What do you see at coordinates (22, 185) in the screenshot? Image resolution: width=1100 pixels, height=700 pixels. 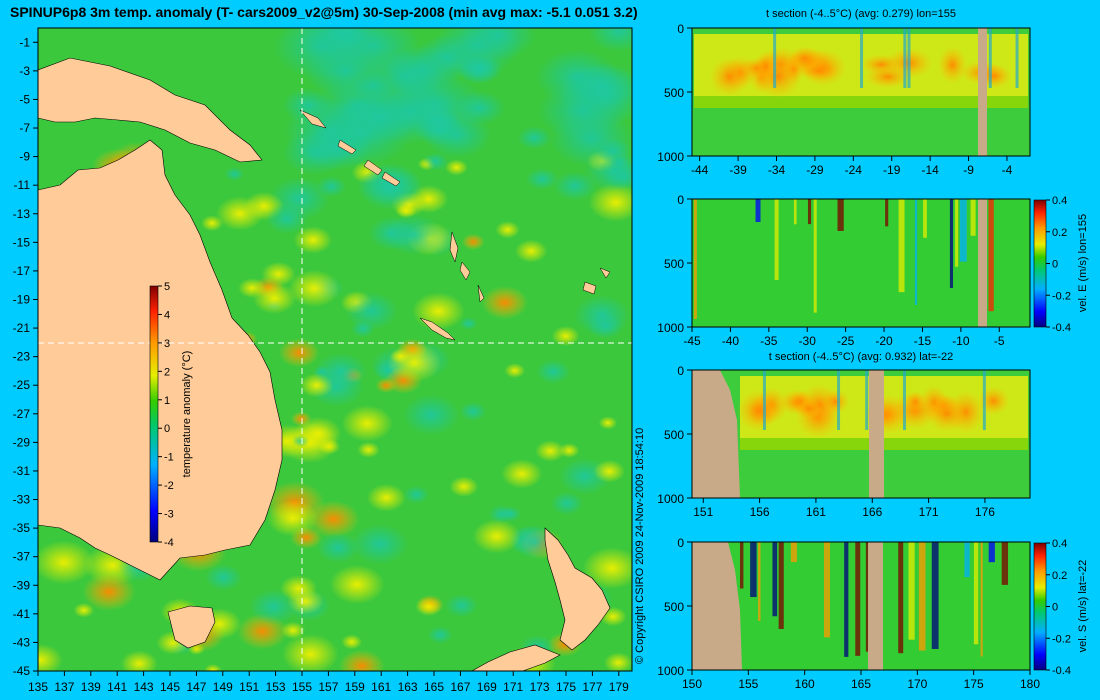 I see `map-y-tick-label: -11` at bounding box center [22, 185].